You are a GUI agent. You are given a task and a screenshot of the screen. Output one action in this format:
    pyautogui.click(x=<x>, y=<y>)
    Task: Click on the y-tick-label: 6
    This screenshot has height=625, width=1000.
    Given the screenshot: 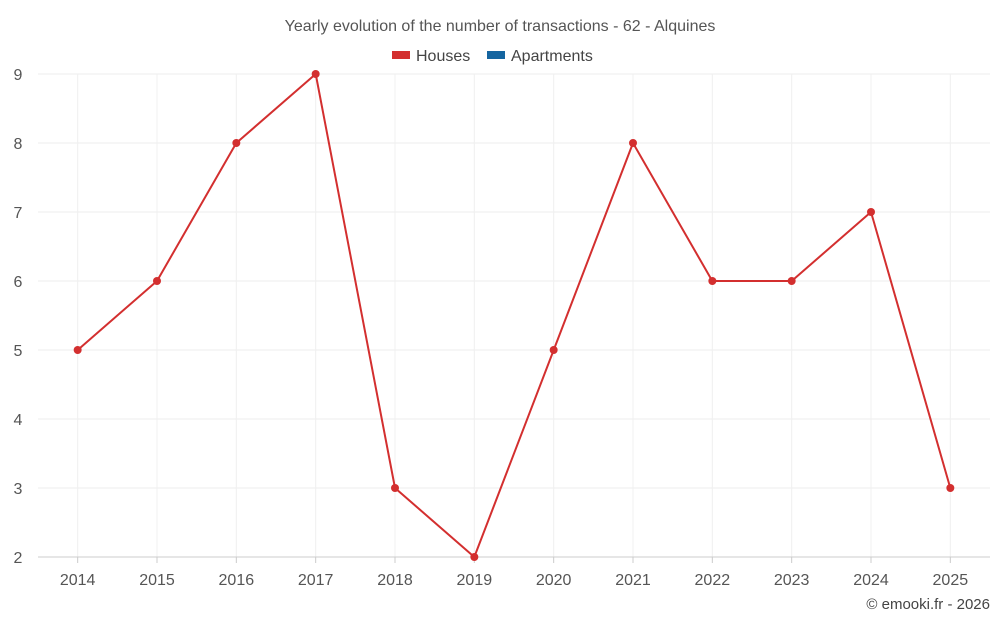 What is the action you would take?
    pyautogui.click(x=18, y=282)
    